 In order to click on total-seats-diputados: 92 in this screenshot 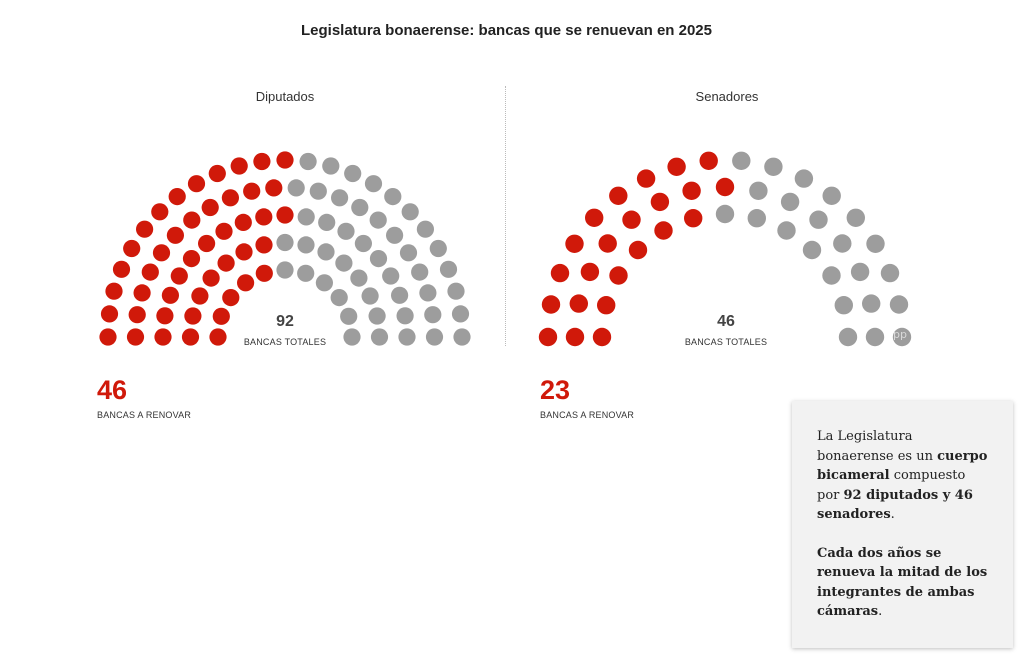, I will do `click(285, 321)`.